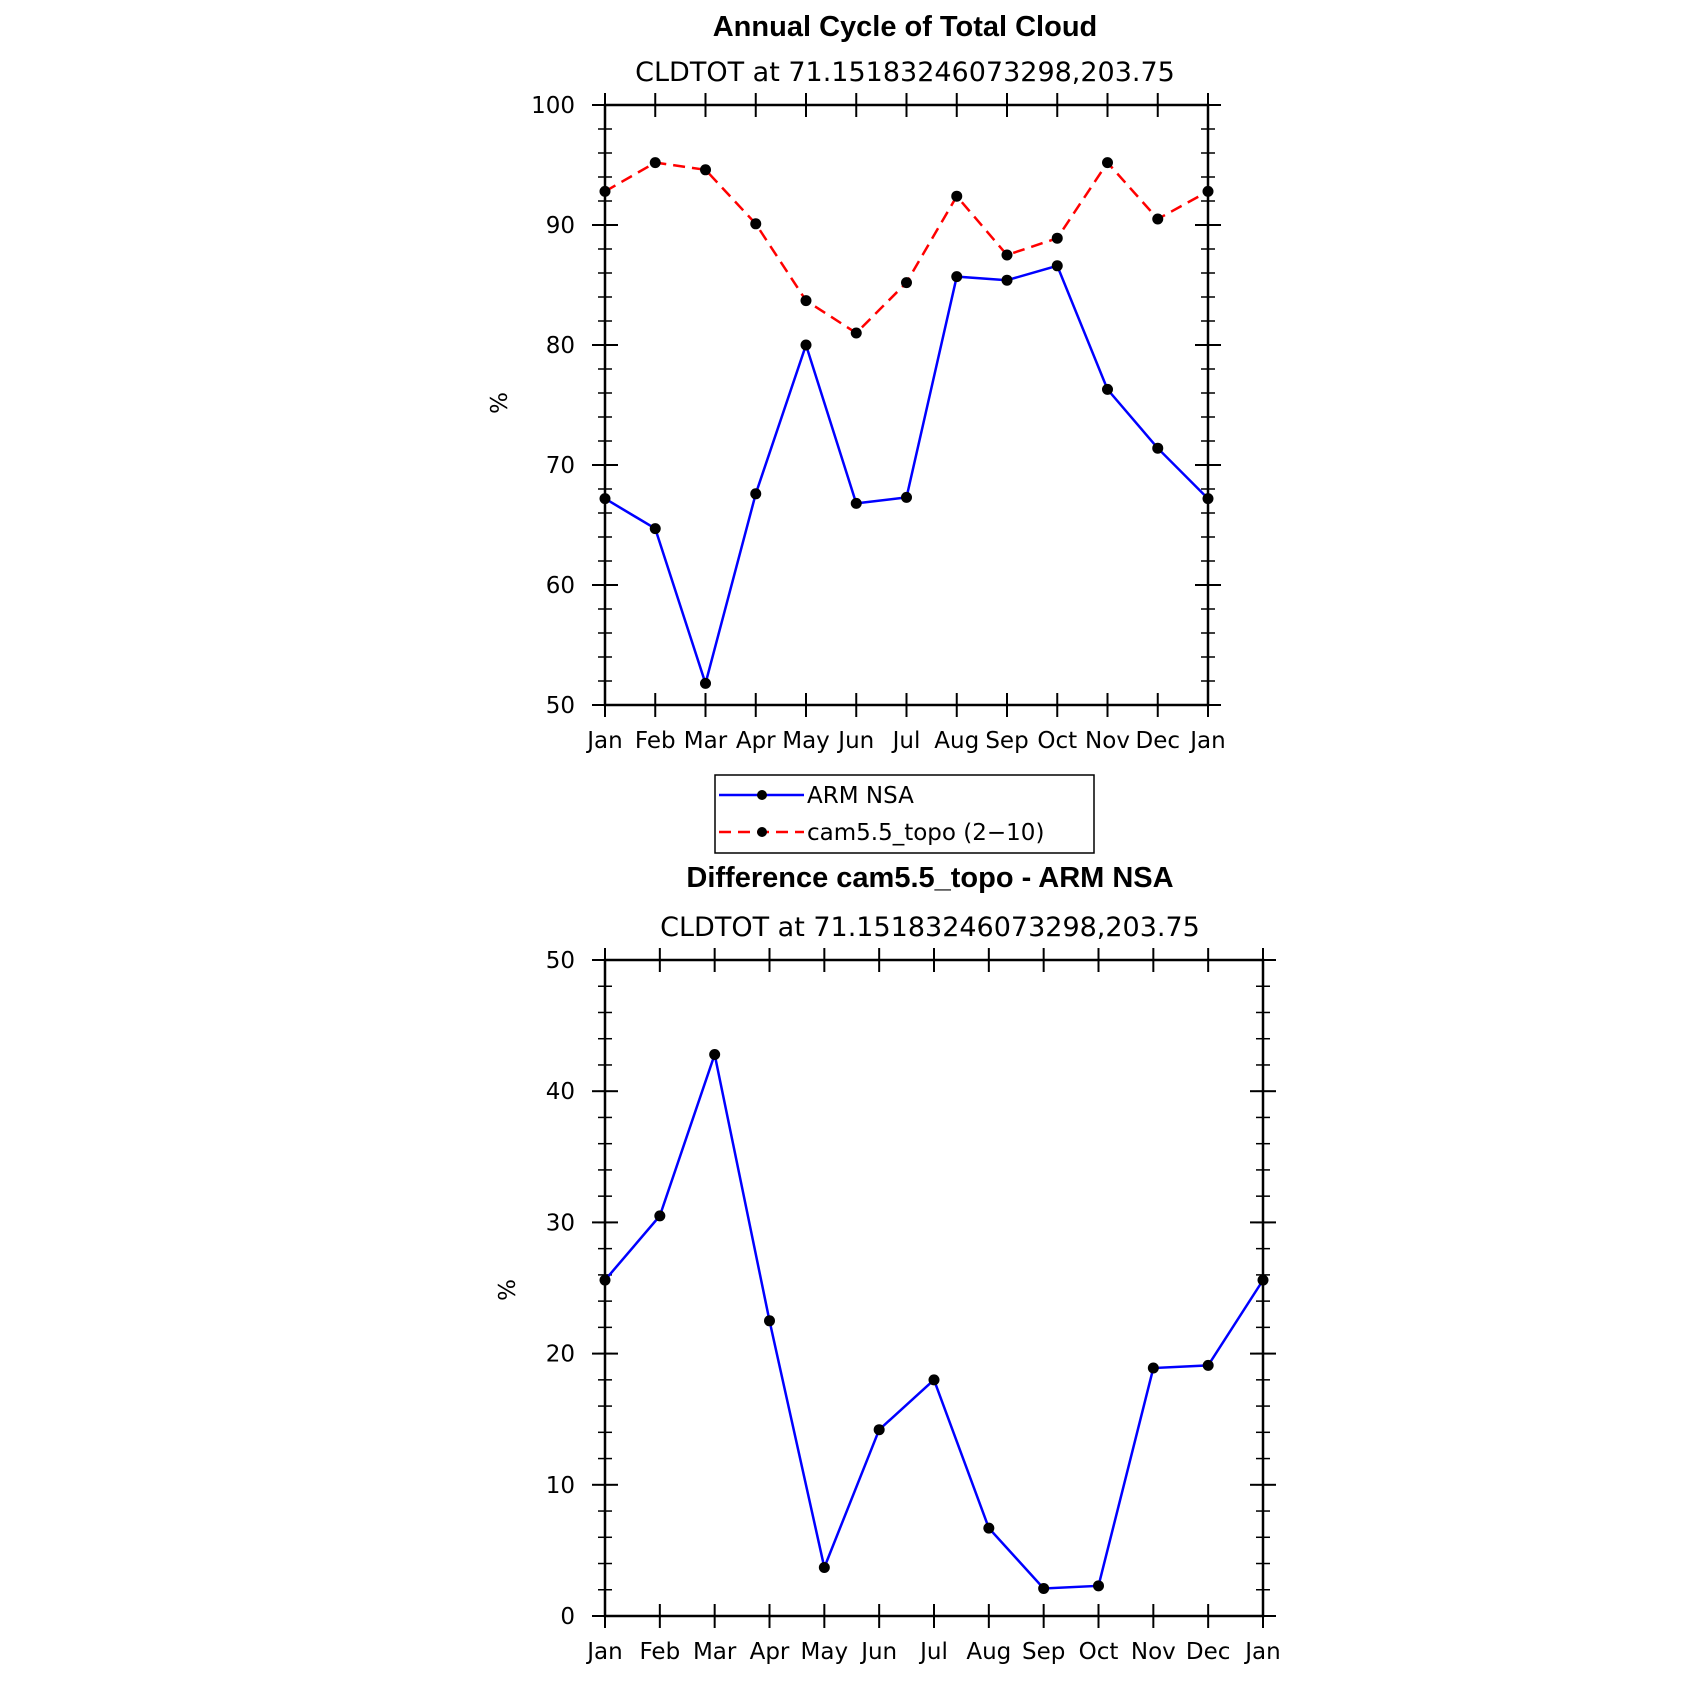  I want to click on top-chart-x-tick-label: Sep, so click(1006, 741).